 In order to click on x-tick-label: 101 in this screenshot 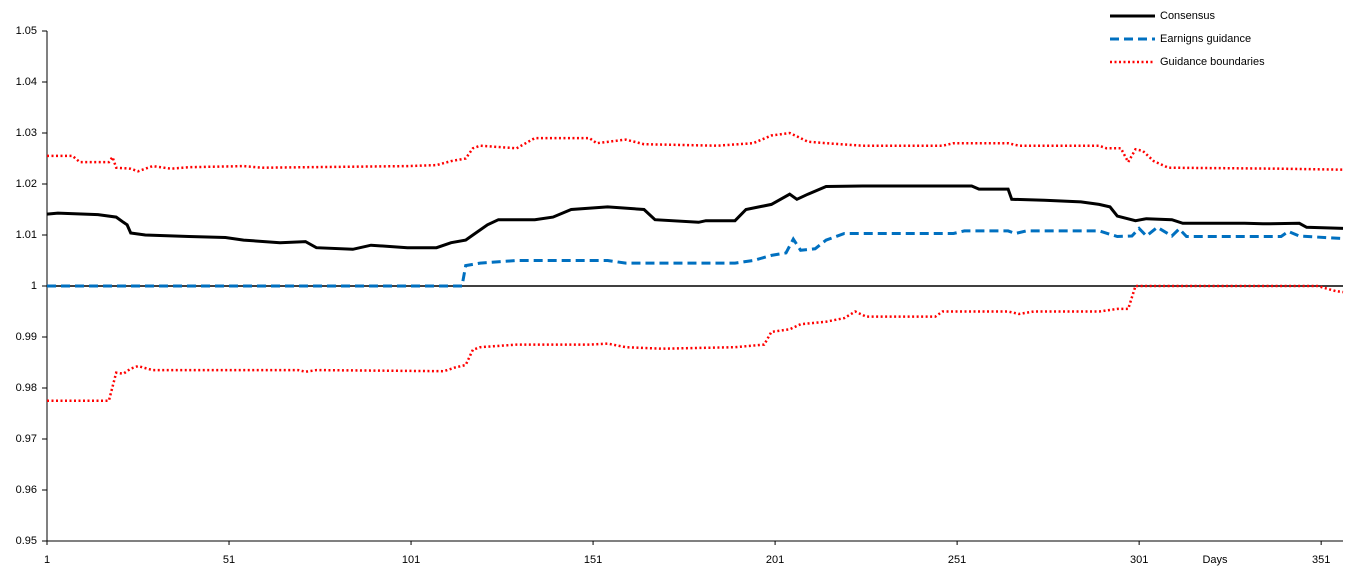, I will do `click(411, 560)`.